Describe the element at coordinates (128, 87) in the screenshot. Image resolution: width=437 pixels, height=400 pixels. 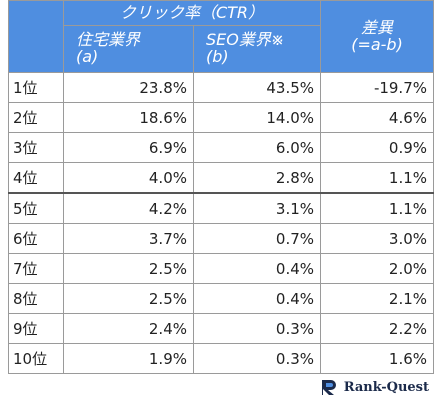
I see `value-cell: 23.8%` at that location.